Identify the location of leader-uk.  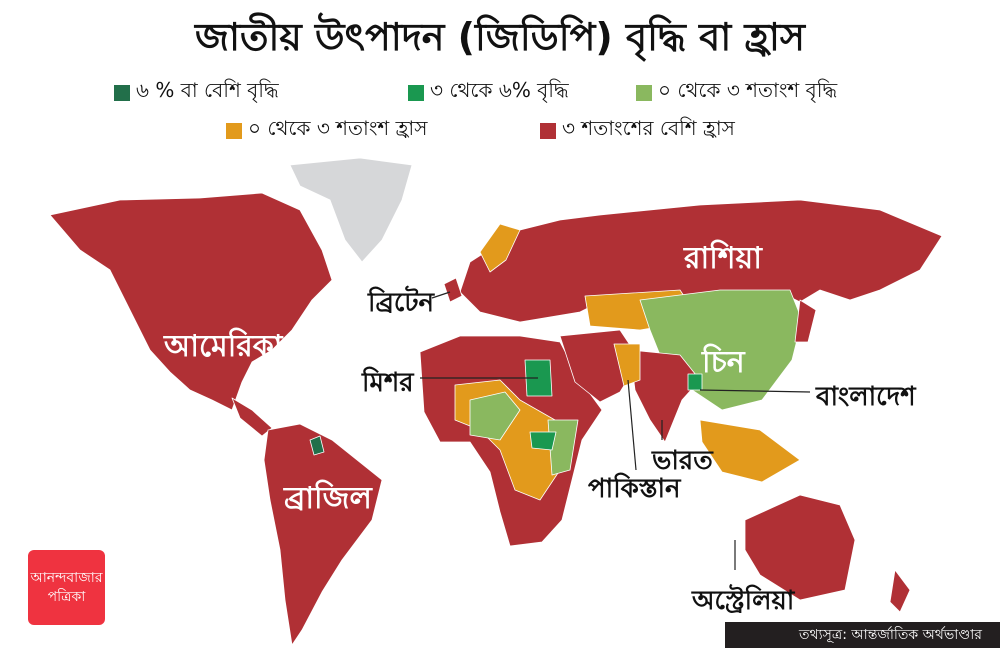
(441, 295).